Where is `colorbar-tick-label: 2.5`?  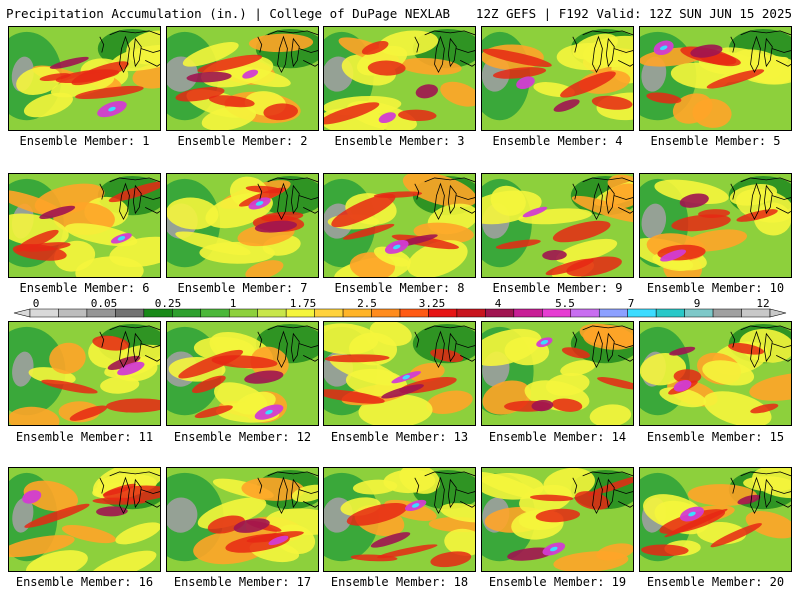 colorbar-tick-label: 2.5 is located at coordinates (367, 303).